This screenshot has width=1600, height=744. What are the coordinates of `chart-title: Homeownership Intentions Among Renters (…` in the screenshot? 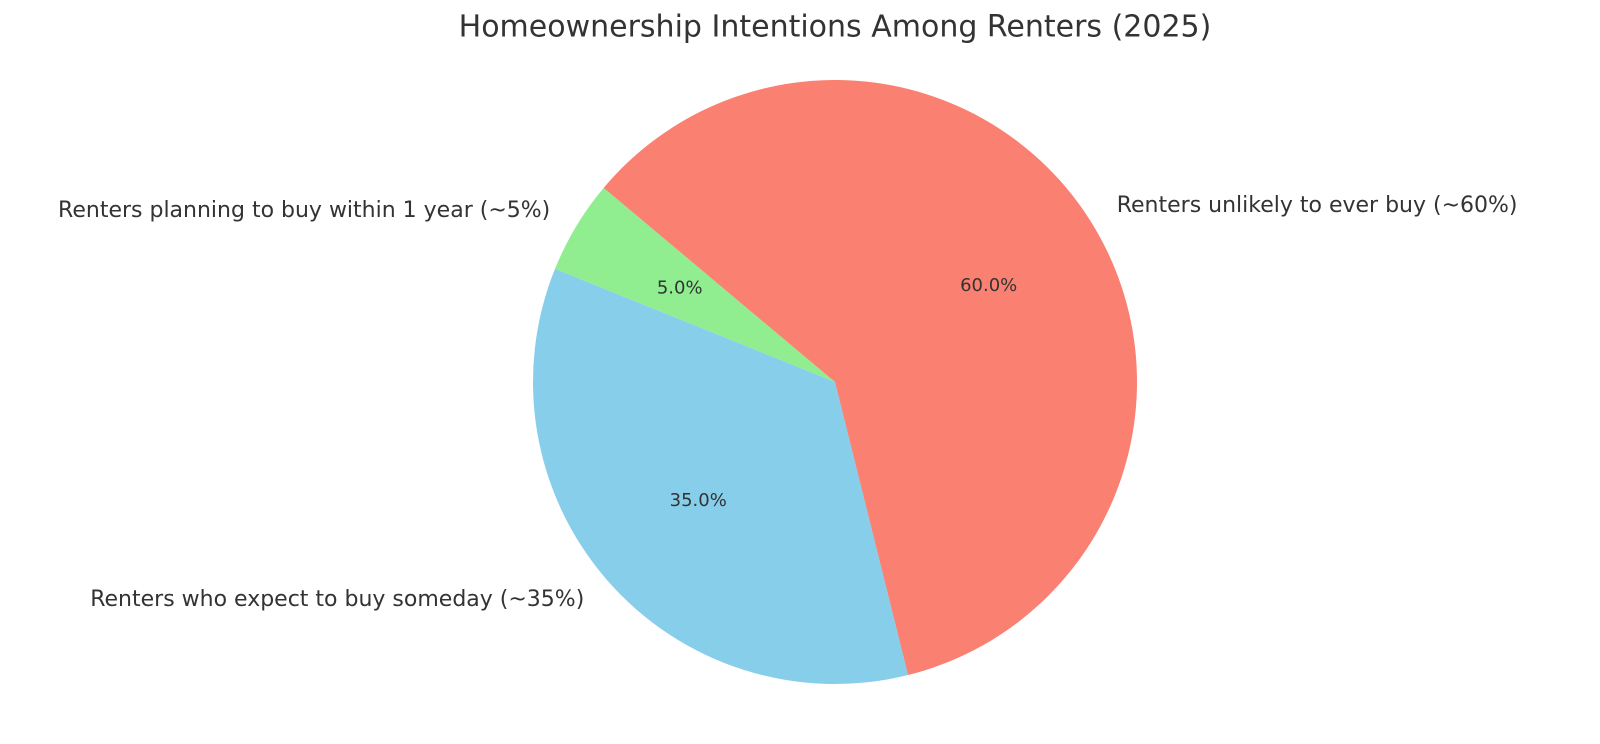 It's located at (835, 27).